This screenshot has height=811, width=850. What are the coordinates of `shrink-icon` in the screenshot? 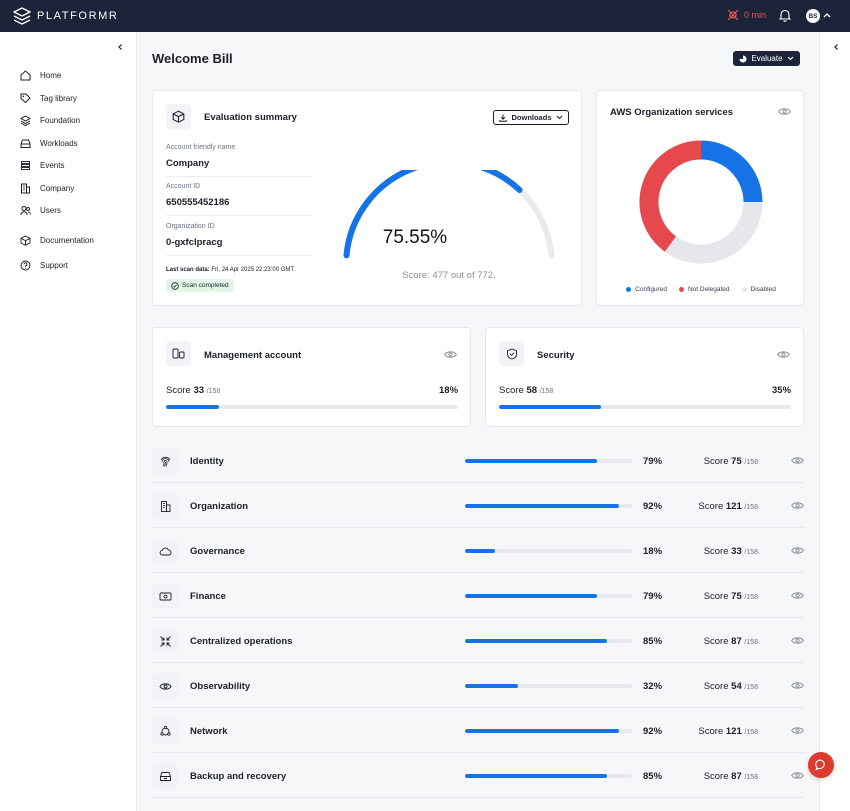 It's located at (165, 641).